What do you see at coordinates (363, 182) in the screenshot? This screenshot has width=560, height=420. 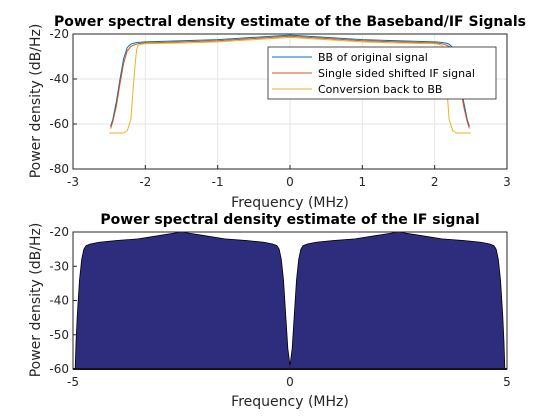 I see `x-tick-label: 1` at bounding box center [363, 182].